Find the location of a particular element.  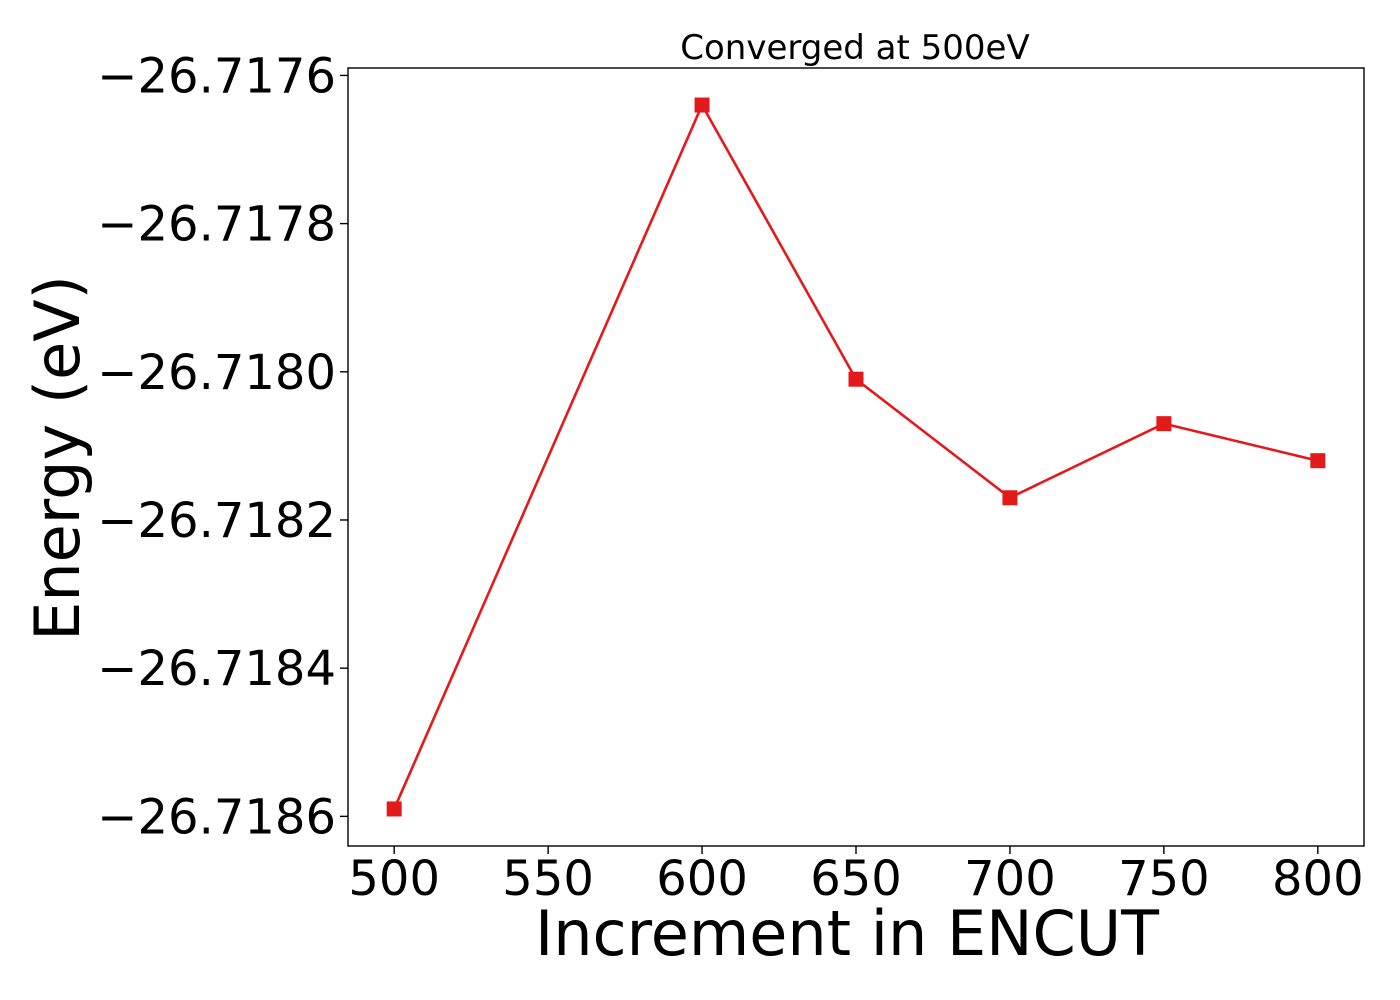

x-tick-label: 800 is located at coordinates (1318, 879).